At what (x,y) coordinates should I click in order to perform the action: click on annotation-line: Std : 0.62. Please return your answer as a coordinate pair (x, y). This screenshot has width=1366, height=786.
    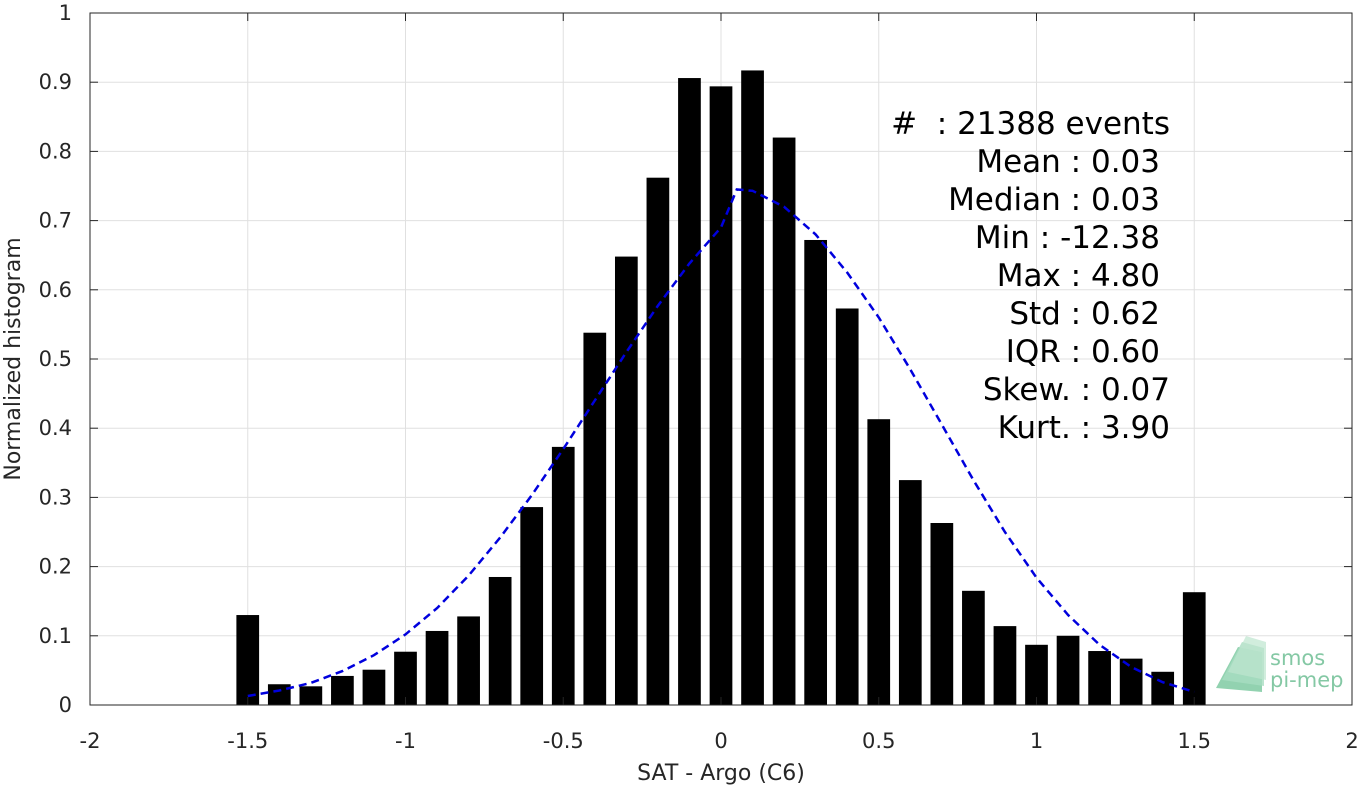
    Looking at the image, I should click on (1084, 314).